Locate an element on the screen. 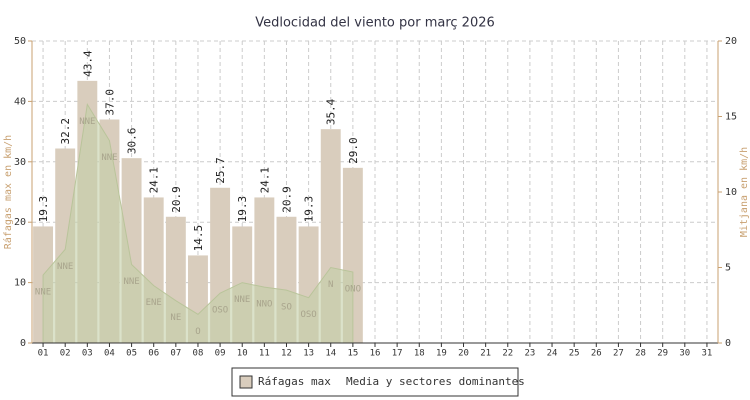  x-tick-label: 17 is located at coordinates (397, 354).